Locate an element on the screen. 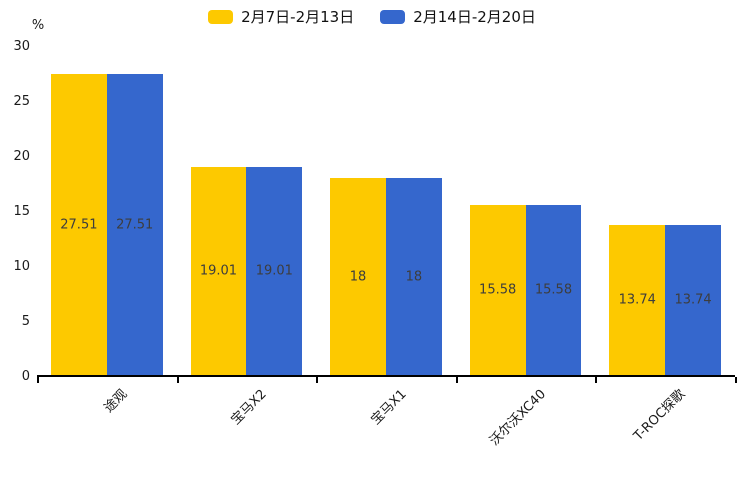  legend: 2月7日-2月13日 2月14日-2月20日 is located at coordinates (372, 16).